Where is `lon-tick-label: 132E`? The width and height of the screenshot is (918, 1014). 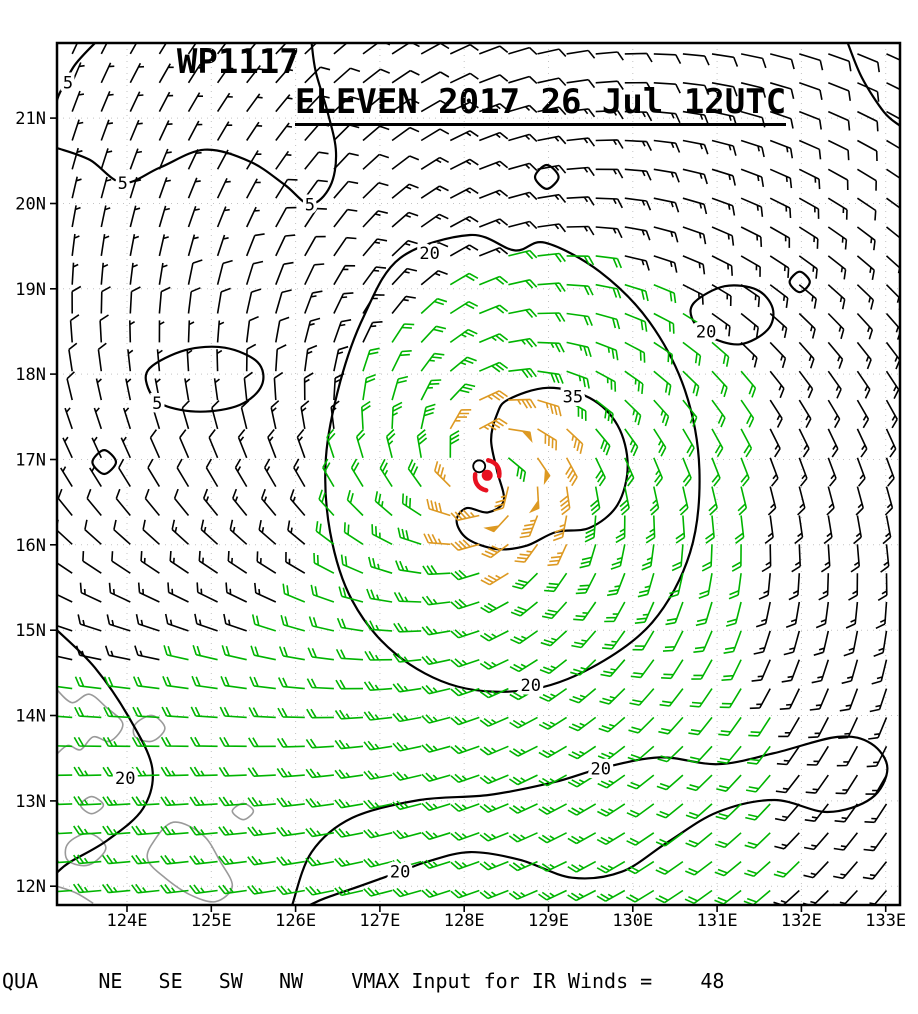
lon-tick-label: 132E is located at coordinates (801, 921).